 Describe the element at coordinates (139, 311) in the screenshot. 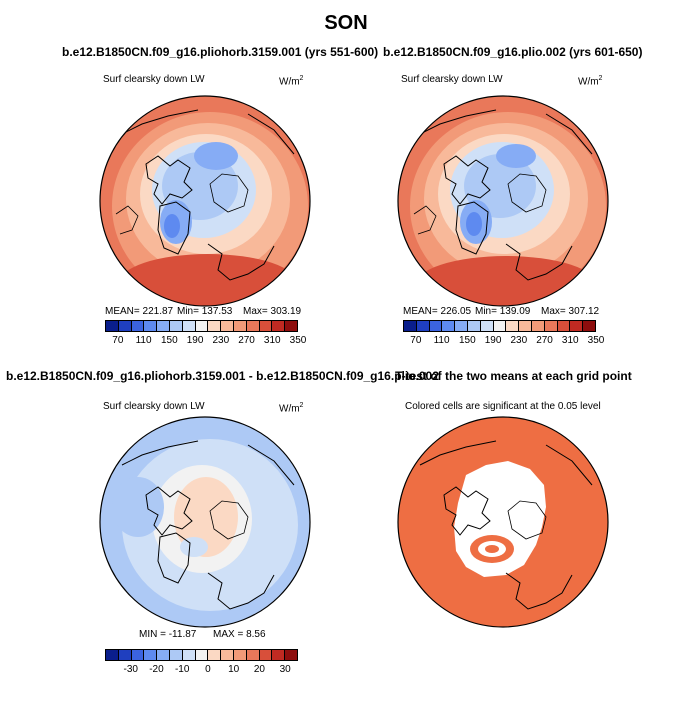

I see `panel1-mean: MEAN= 221.87` at that location.